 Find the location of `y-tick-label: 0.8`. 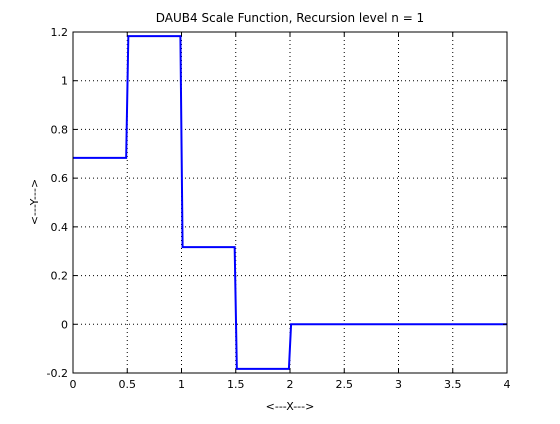

y-tick-label: 0.8 is located at coordinates (60, 129).